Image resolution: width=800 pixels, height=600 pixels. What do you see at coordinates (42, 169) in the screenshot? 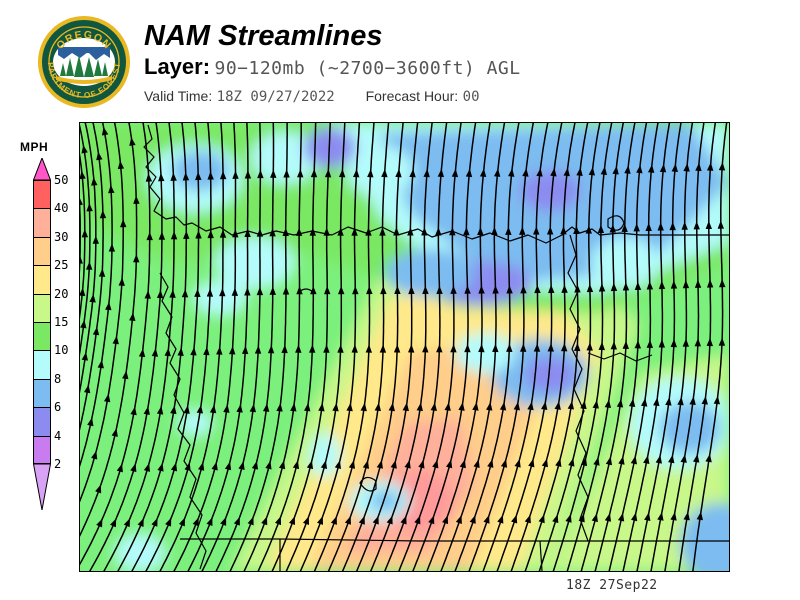
I see `colorbar-over-range-cap` at bounding box center [42, 169].